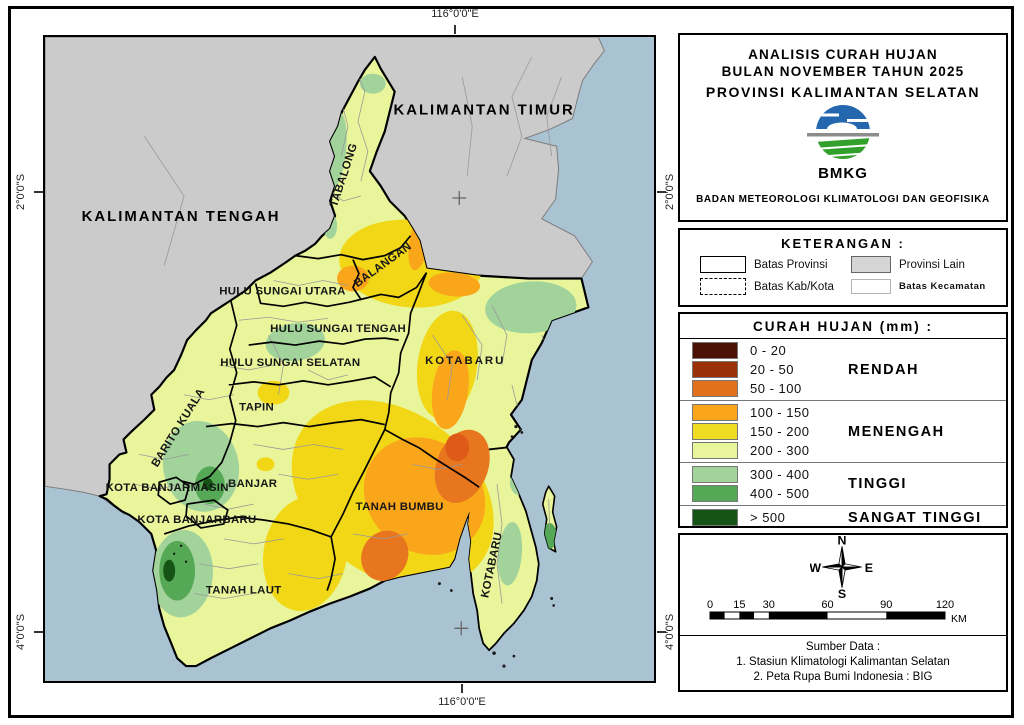 The height and width of the screenshot is (725, 1024). Describe the element at coordinates (869, 568) in the screenshot. I see `compass-e: E` at that location.